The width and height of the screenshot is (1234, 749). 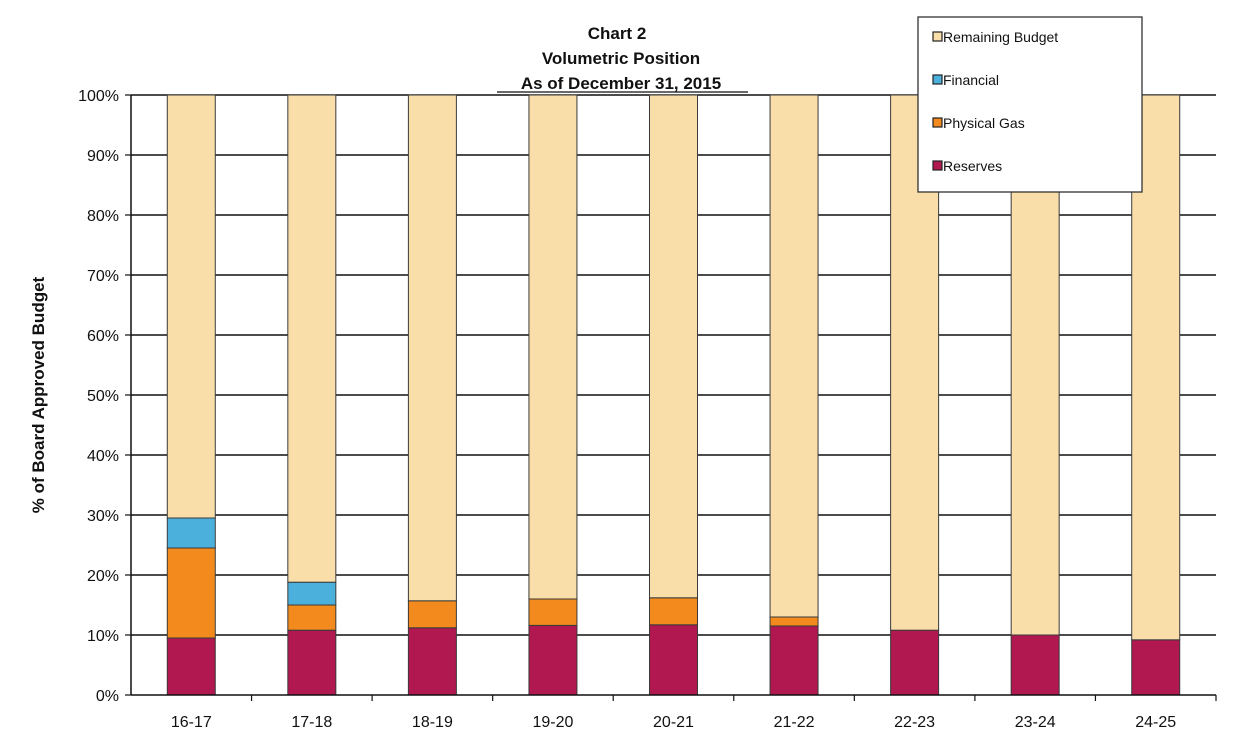 I want to click on x-tick-label: 18-19, so click(x=432, y=722).